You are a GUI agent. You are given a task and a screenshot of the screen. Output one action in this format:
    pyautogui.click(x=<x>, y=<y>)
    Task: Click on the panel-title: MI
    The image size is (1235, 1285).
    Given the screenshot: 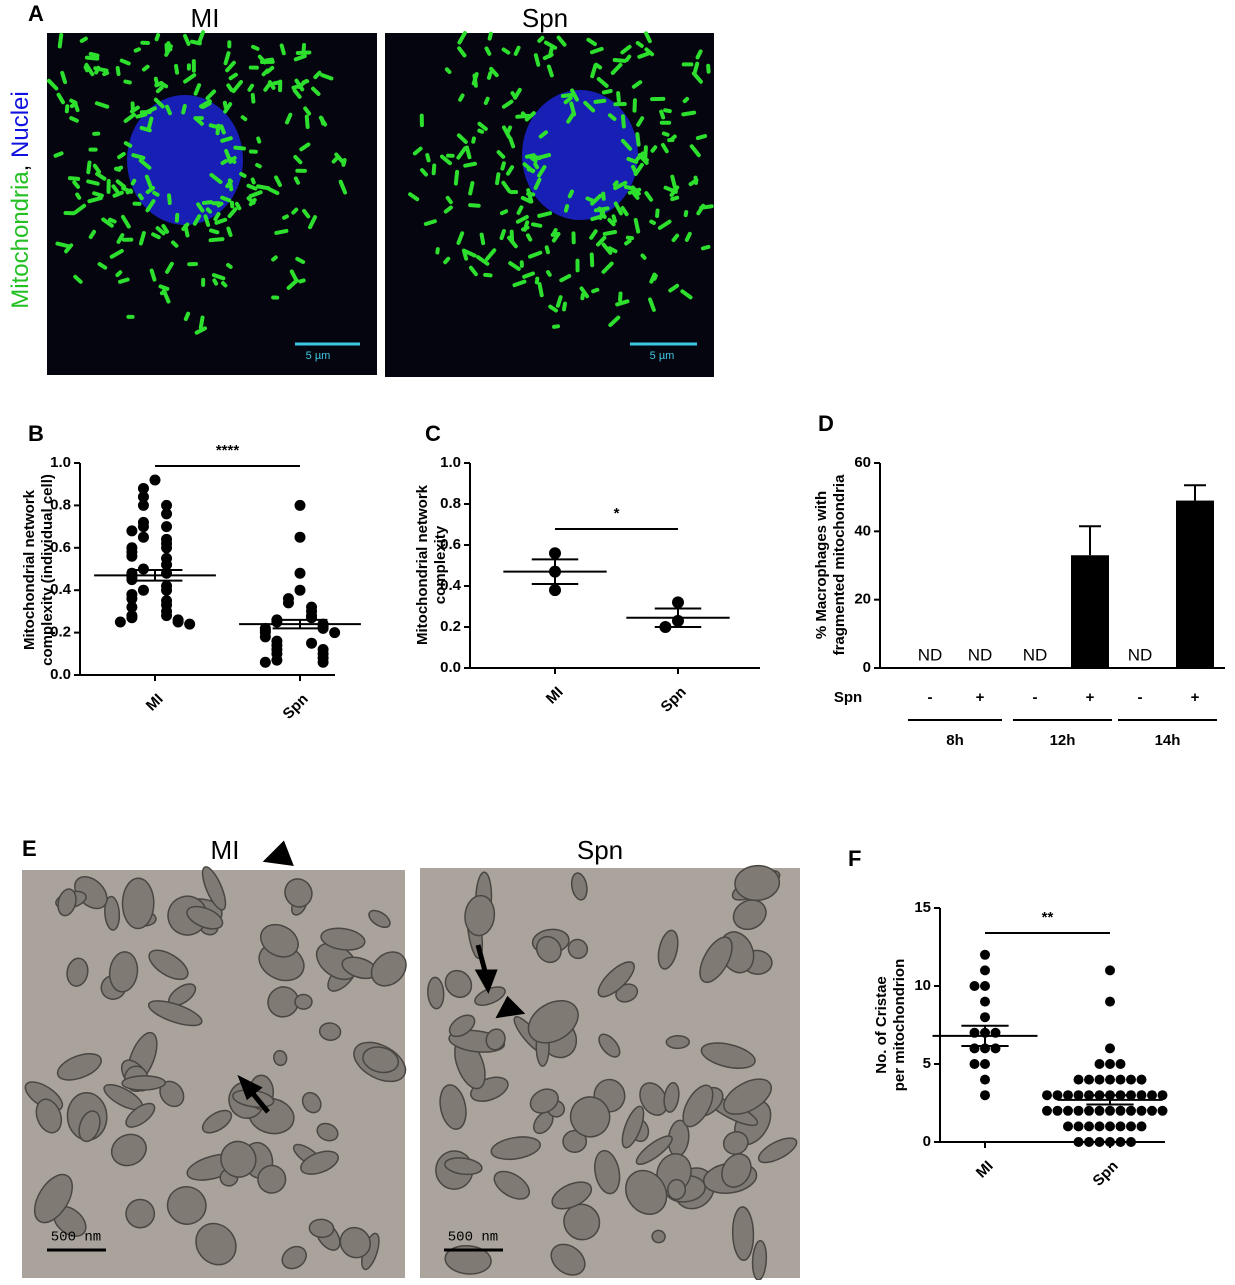 What is the action you would take?
    pyautogui.click(x=205, y=18)
    